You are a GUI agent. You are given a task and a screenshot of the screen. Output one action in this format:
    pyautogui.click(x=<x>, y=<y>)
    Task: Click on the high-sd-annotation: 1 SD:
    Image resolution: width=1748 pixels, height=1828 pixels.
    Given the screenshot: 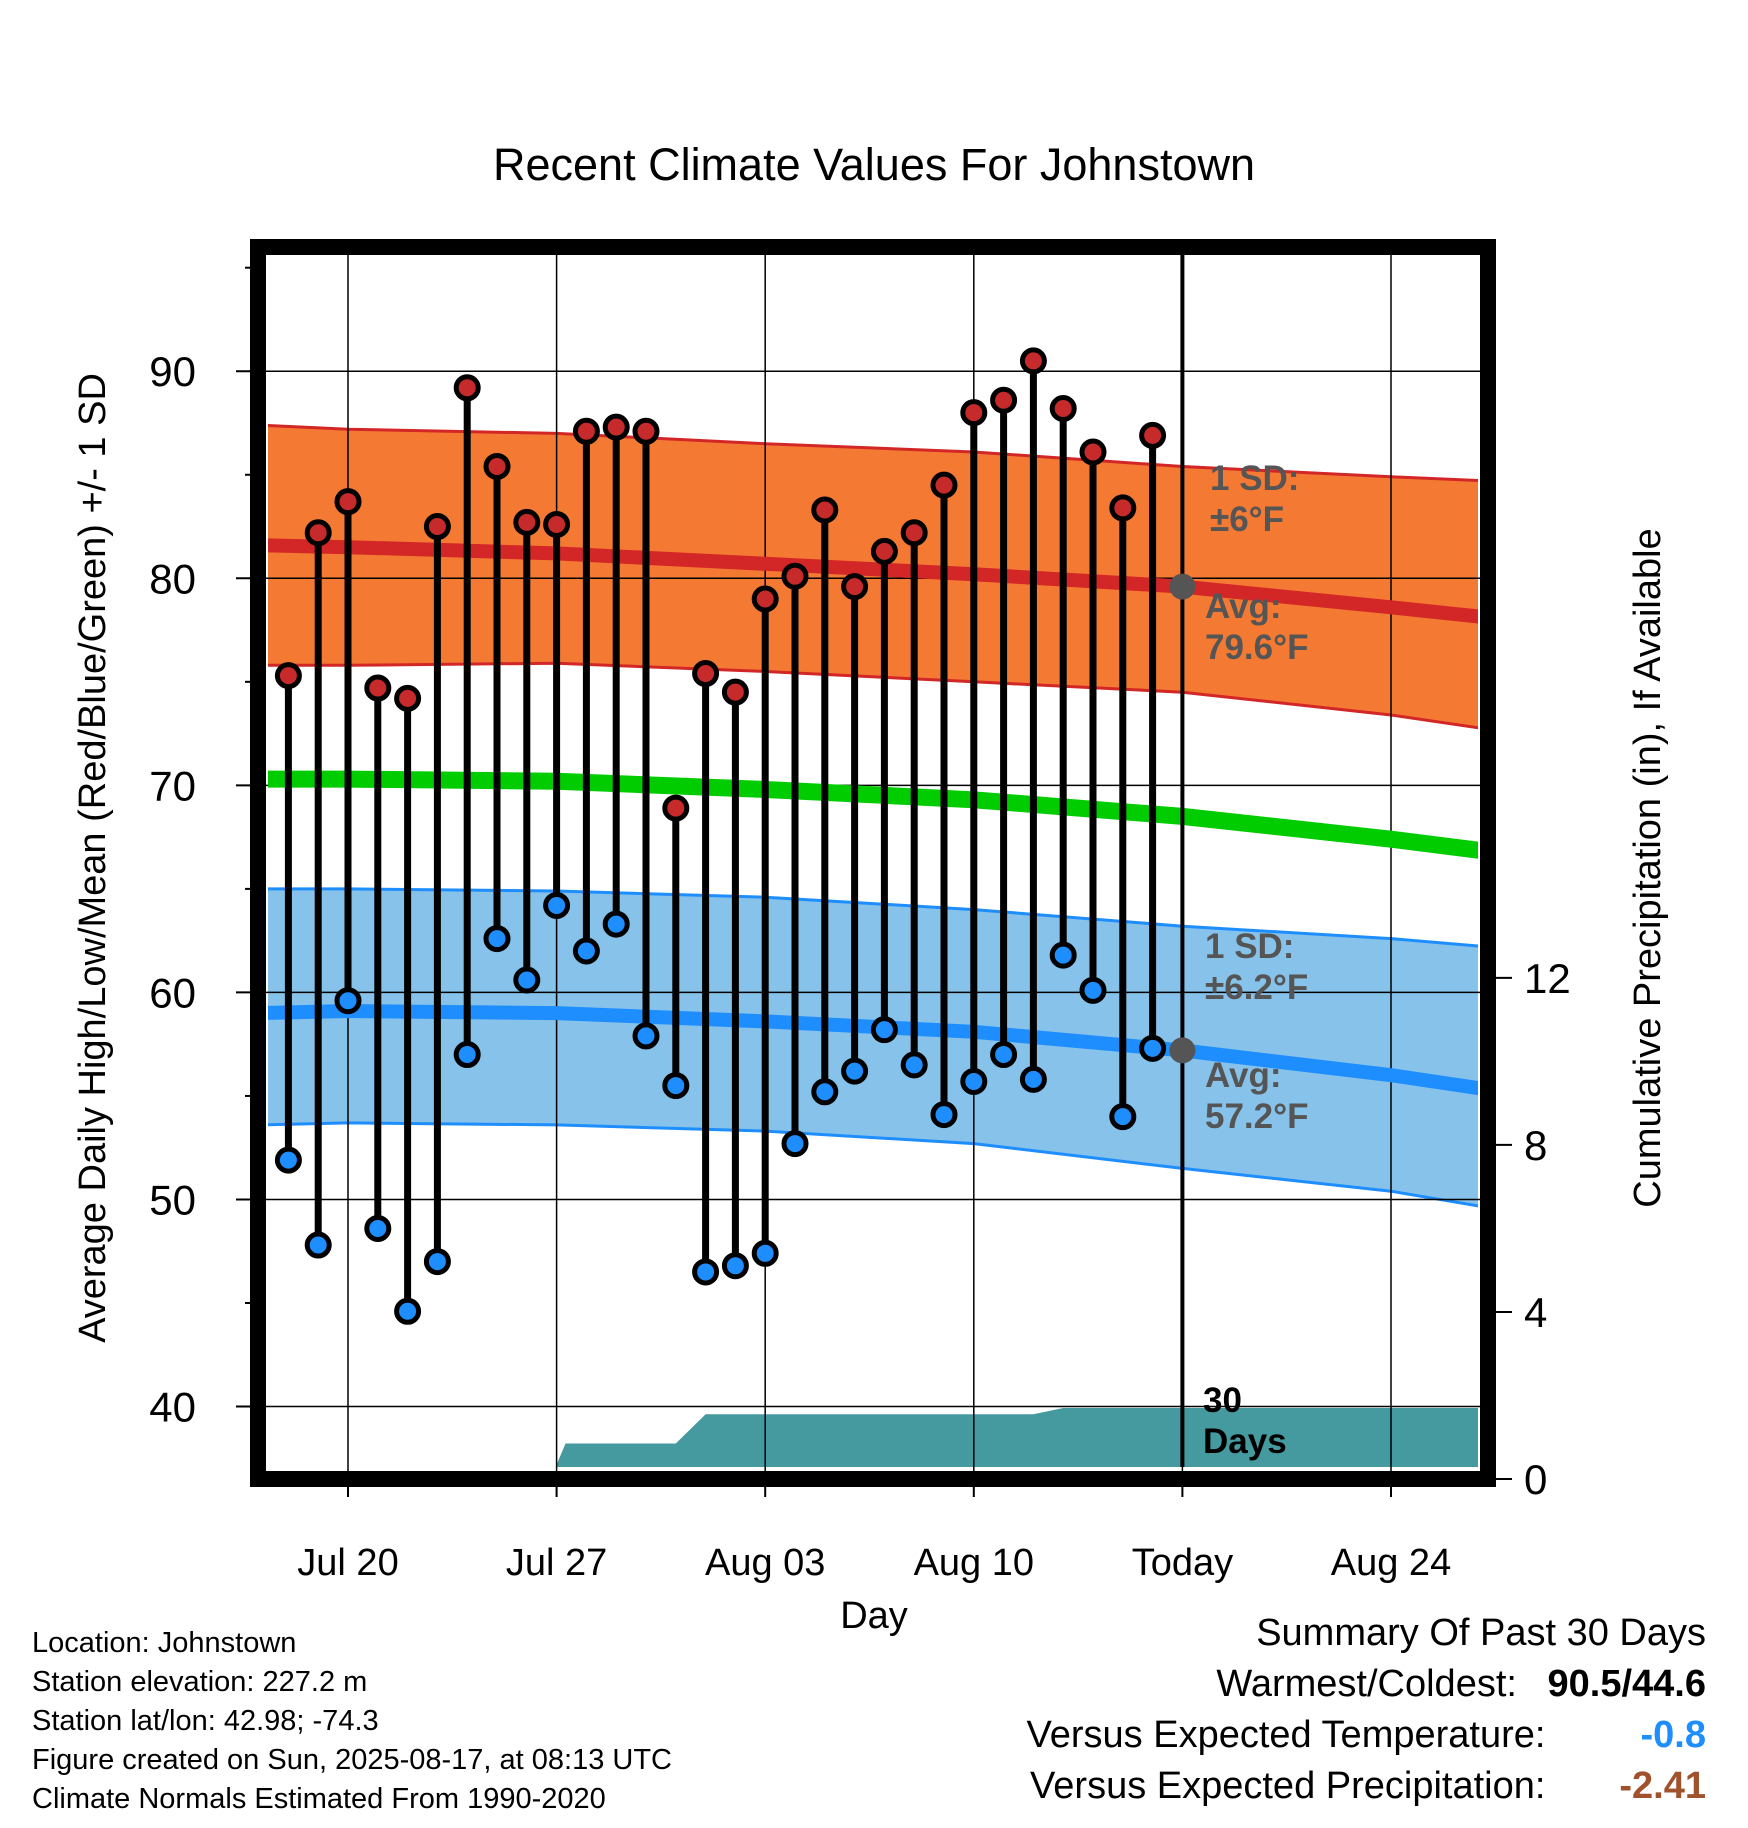 What is the action you would take?
    pyautogui.click(x=1254, y=478)
    